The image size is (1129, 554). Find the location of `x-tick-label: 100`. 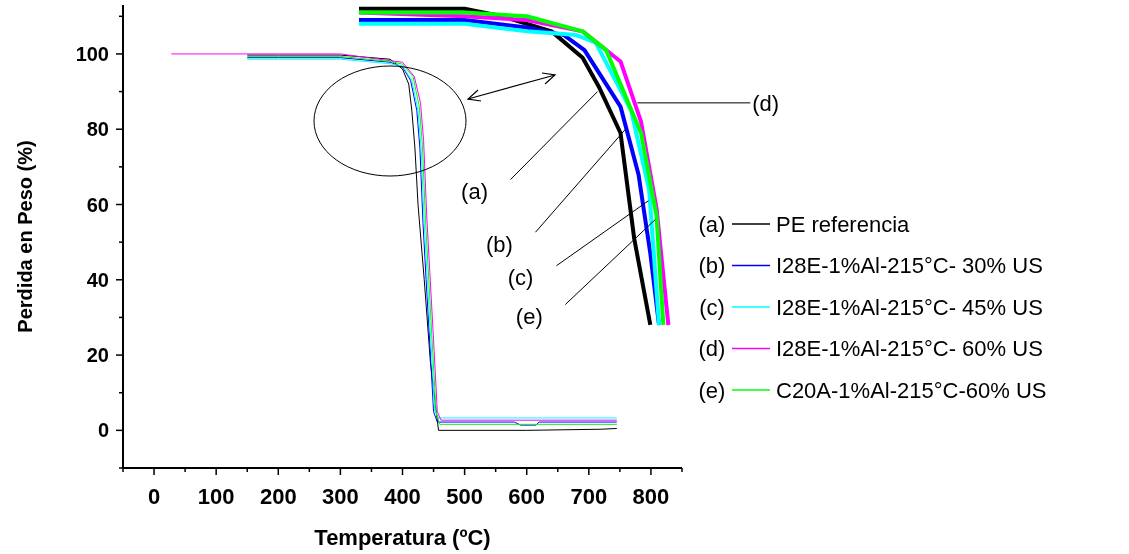

x-tick-label: 100 is located at coordinates (216, 496).